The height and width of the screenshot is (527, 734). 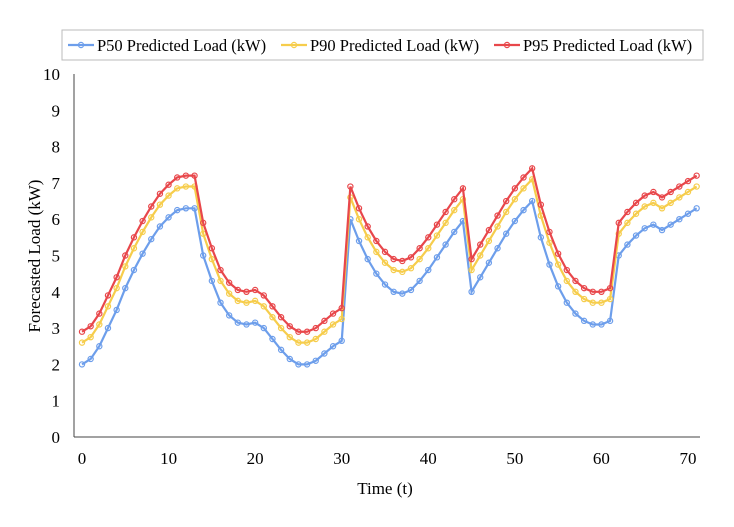 What do you see at coordinates (56, 292) in the screenshot?
I see `y-tick-label: 4` at bounding box center [56, 292].